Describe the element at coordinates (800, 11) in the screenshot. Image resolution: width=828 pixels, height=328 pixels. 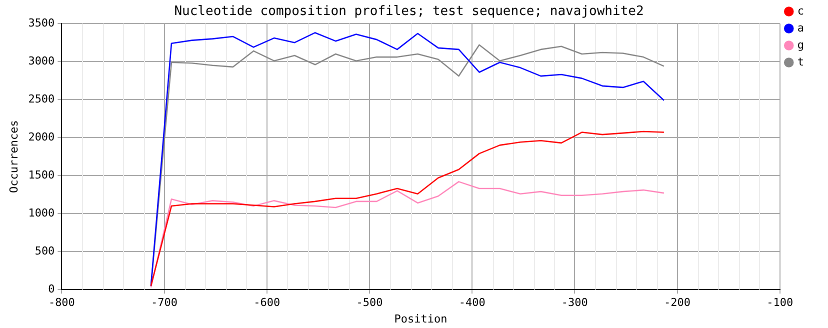
I see `legend-label: c` at that location.